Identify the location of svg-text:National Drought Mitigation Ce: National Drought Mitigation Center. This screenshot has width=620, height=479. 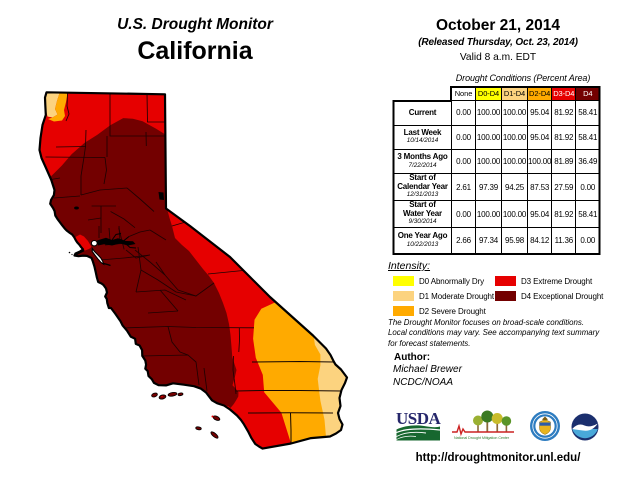
(482, 438).